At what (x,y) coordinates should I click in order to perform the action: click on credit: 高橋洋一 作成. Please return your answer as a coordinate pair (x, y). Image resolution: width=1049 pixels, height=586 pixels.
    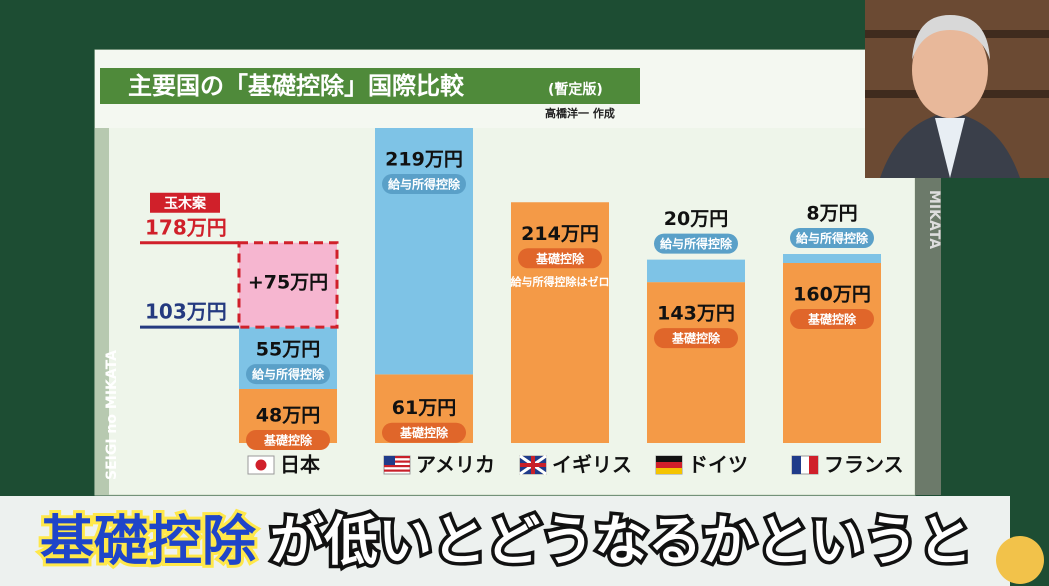
    Looking at the image, I should click on (580, 113).